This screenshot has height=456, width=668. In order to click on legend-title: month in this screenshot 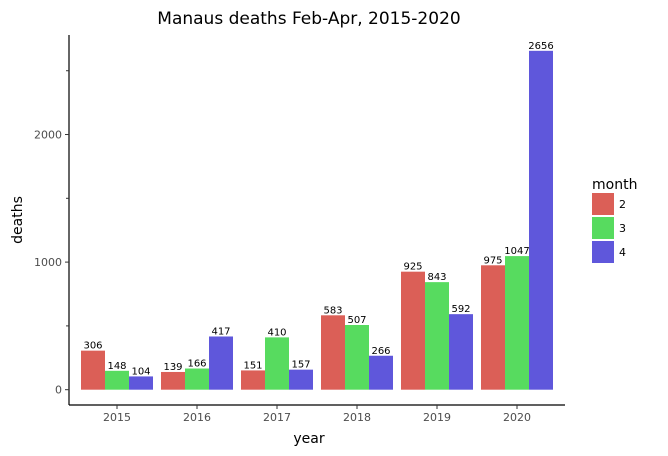, I will do `click(614, 185)`.